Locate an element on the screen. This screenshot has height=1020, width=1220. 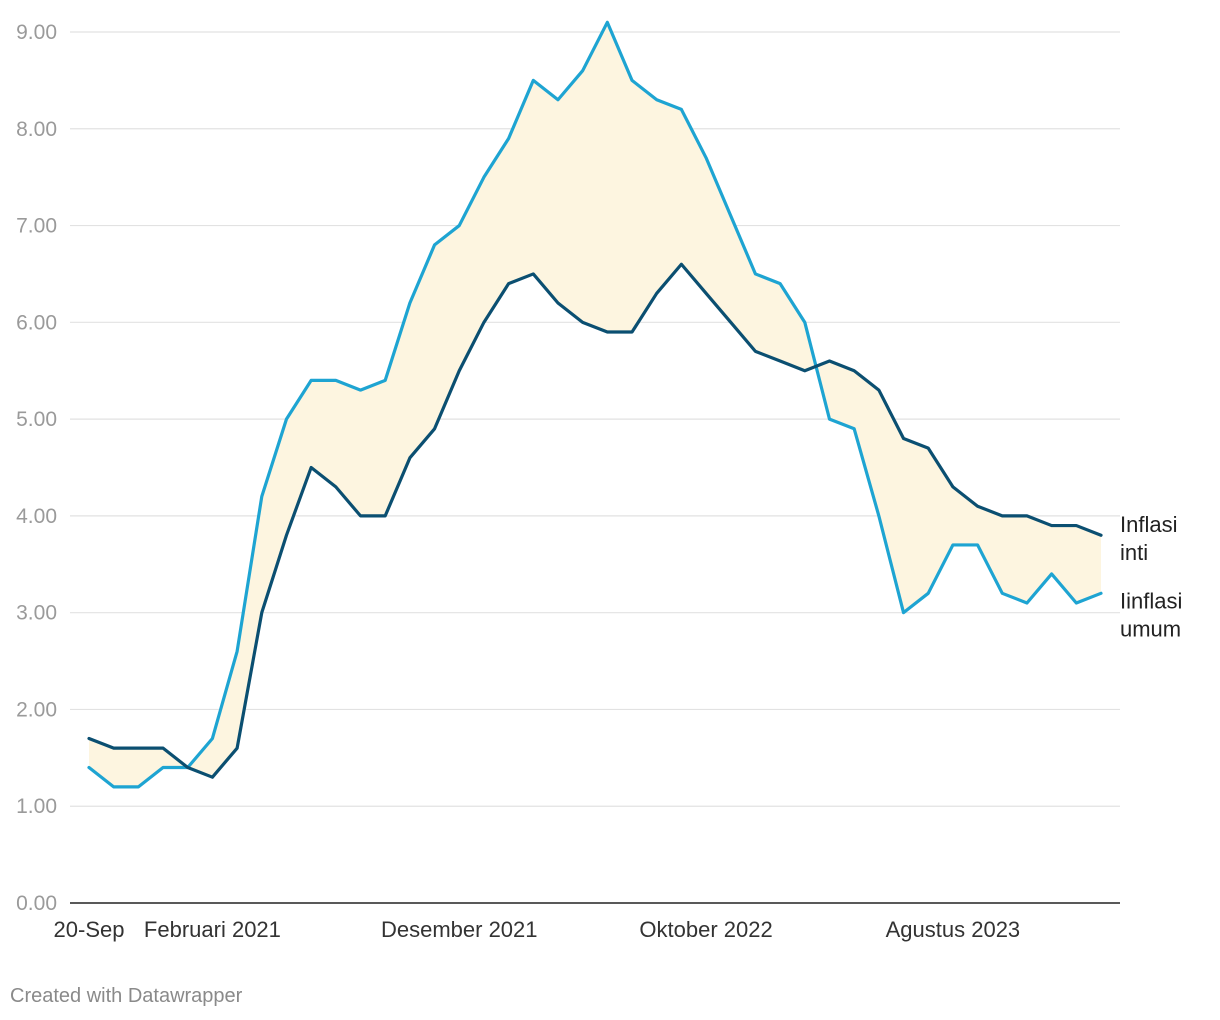
series-label: Iinflasi is located at coordinates (1151, 600).